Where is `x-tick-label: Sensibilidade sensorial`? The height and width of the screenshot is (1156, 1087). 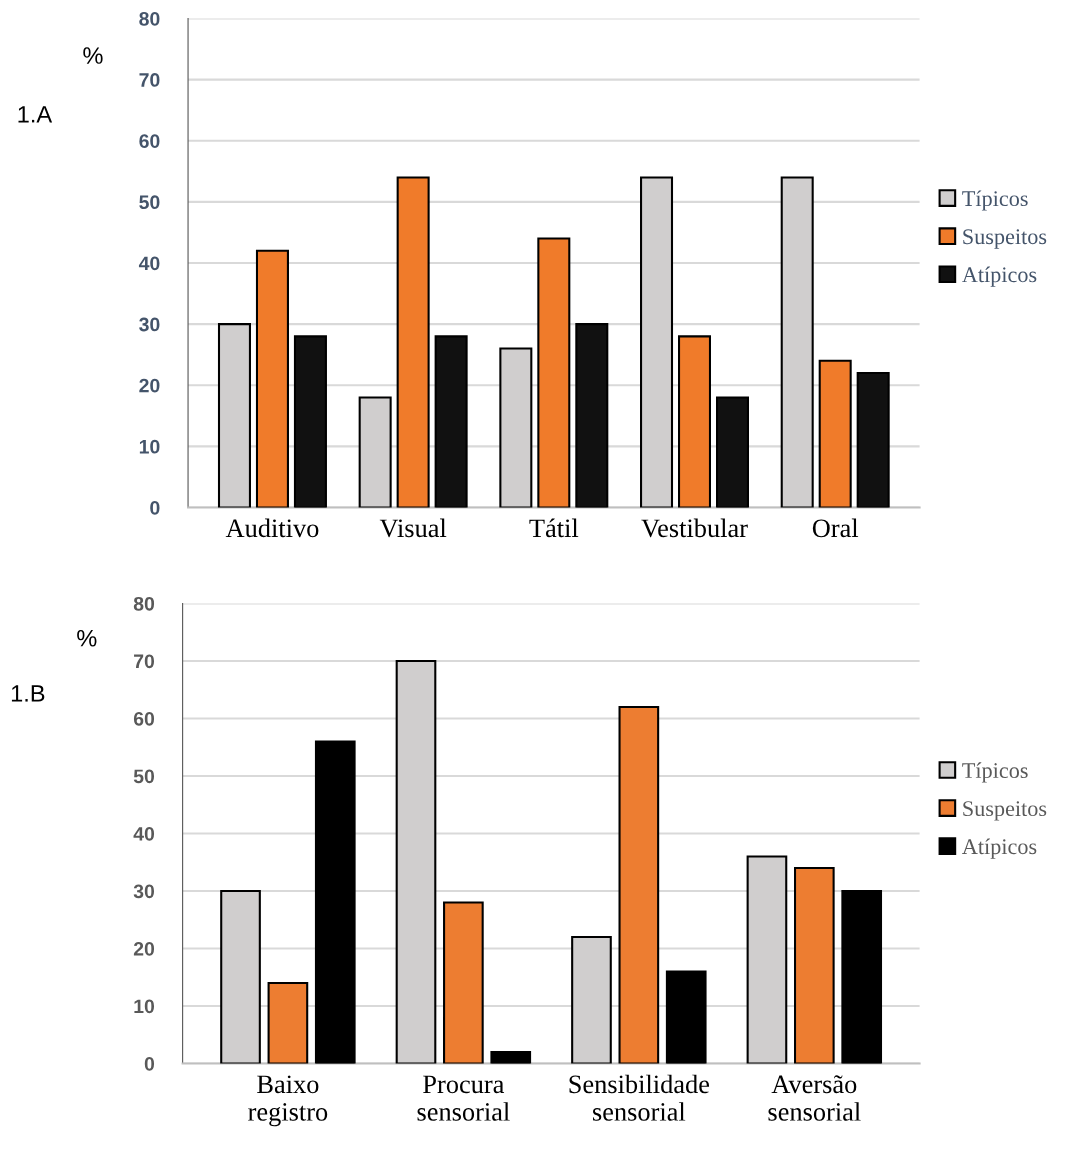 x-tick-label: Sensibilidade sensorial is located at coordinates (639, 1097).